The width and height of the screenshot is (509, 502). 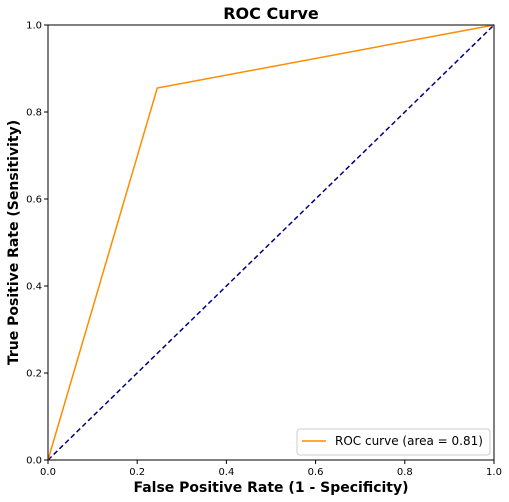 What do you see at coordinates (494, 472) in the screenshot?
I see `x-tick-label: 1.0` at bounding box center [494, 472].